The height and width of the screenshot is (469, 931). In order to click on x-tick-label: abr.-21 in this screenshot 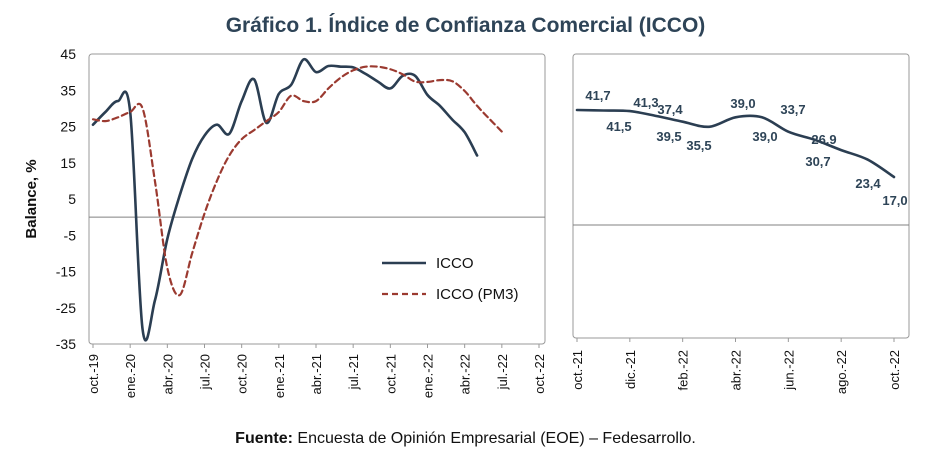, I will do `click(316, 374)`.